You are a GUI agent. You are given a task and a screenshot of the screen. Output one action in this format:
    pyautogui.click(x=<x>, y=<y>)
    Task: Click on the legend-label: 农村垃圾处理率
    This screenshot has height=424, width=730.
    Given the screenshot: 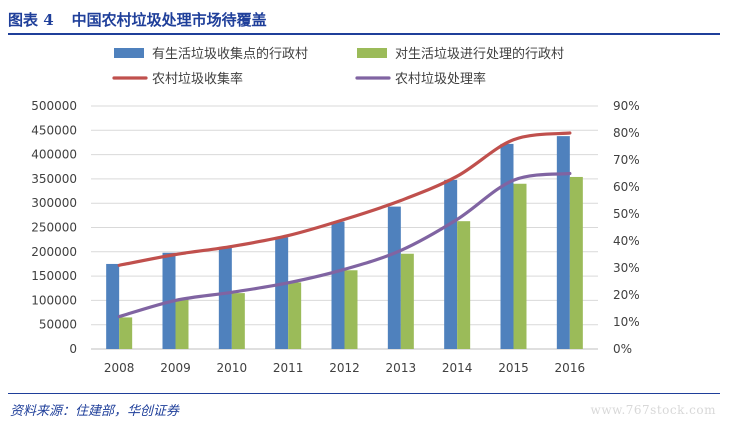 What is the action you would take?
    pyautogui.click(x=440, y=79)
    